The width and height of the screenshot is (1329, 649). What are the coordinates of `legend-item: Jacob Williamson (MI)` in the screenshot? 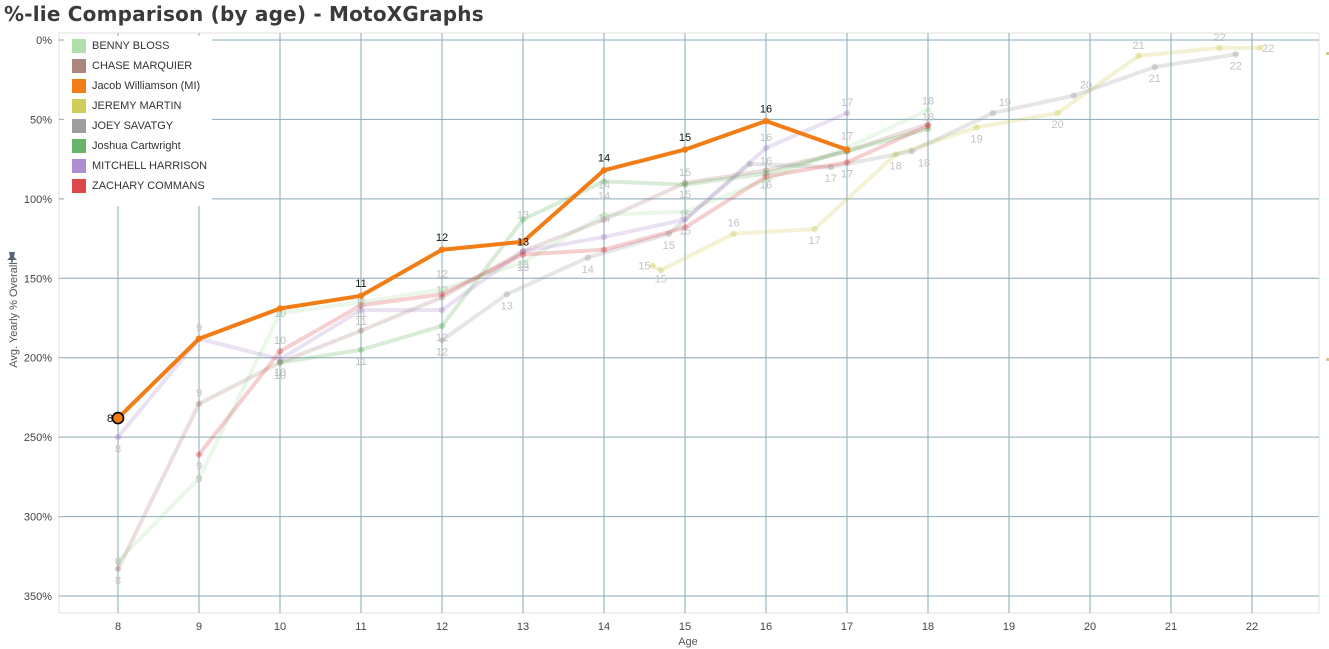 It's located at (138, 86).